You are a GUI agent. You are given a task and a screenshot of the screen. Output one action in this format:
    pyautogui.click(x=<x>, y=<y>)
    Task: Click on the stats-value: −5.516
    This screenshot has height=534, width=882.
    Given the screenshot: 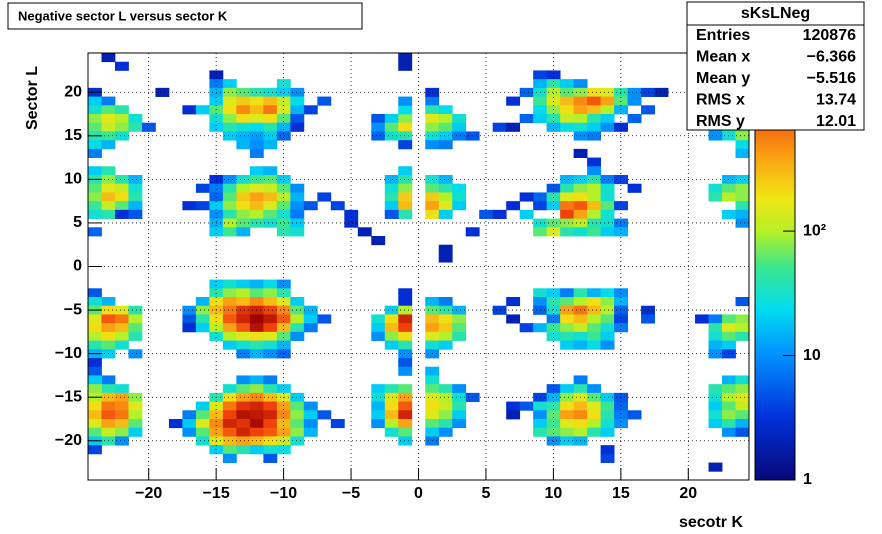 What is the action you would take?
    pyautogui.click(x=831, y=78)
    